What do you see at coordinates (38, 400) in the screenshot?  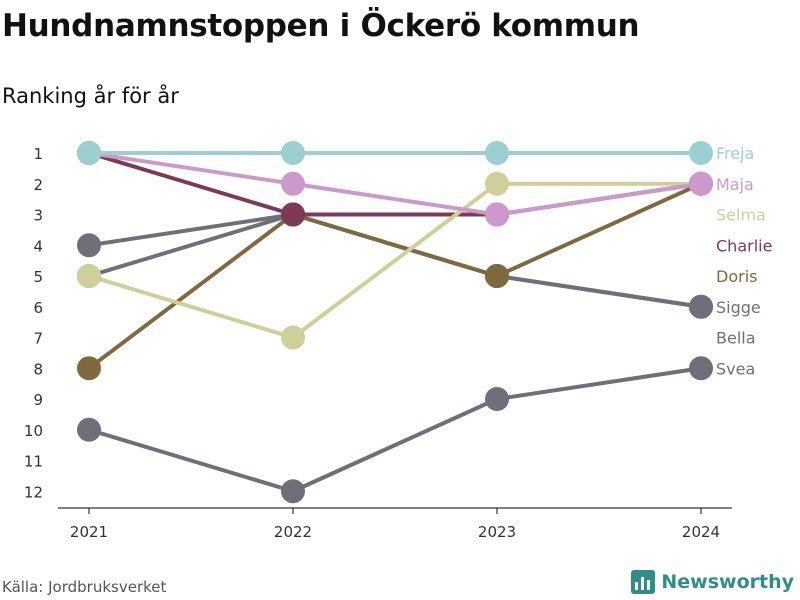 I see `y-tick-label: 9` at bounding box center [38, 400].